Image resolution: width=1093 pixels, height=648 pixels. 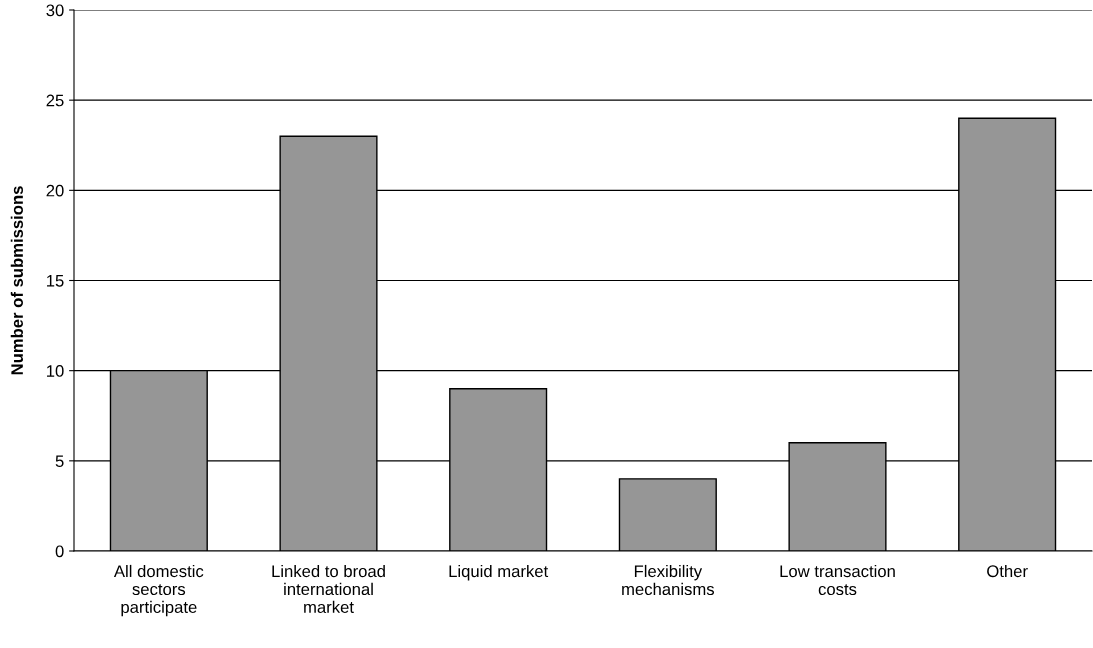 I want to click on y-tick-label: 30, so click(x=55, y=10).